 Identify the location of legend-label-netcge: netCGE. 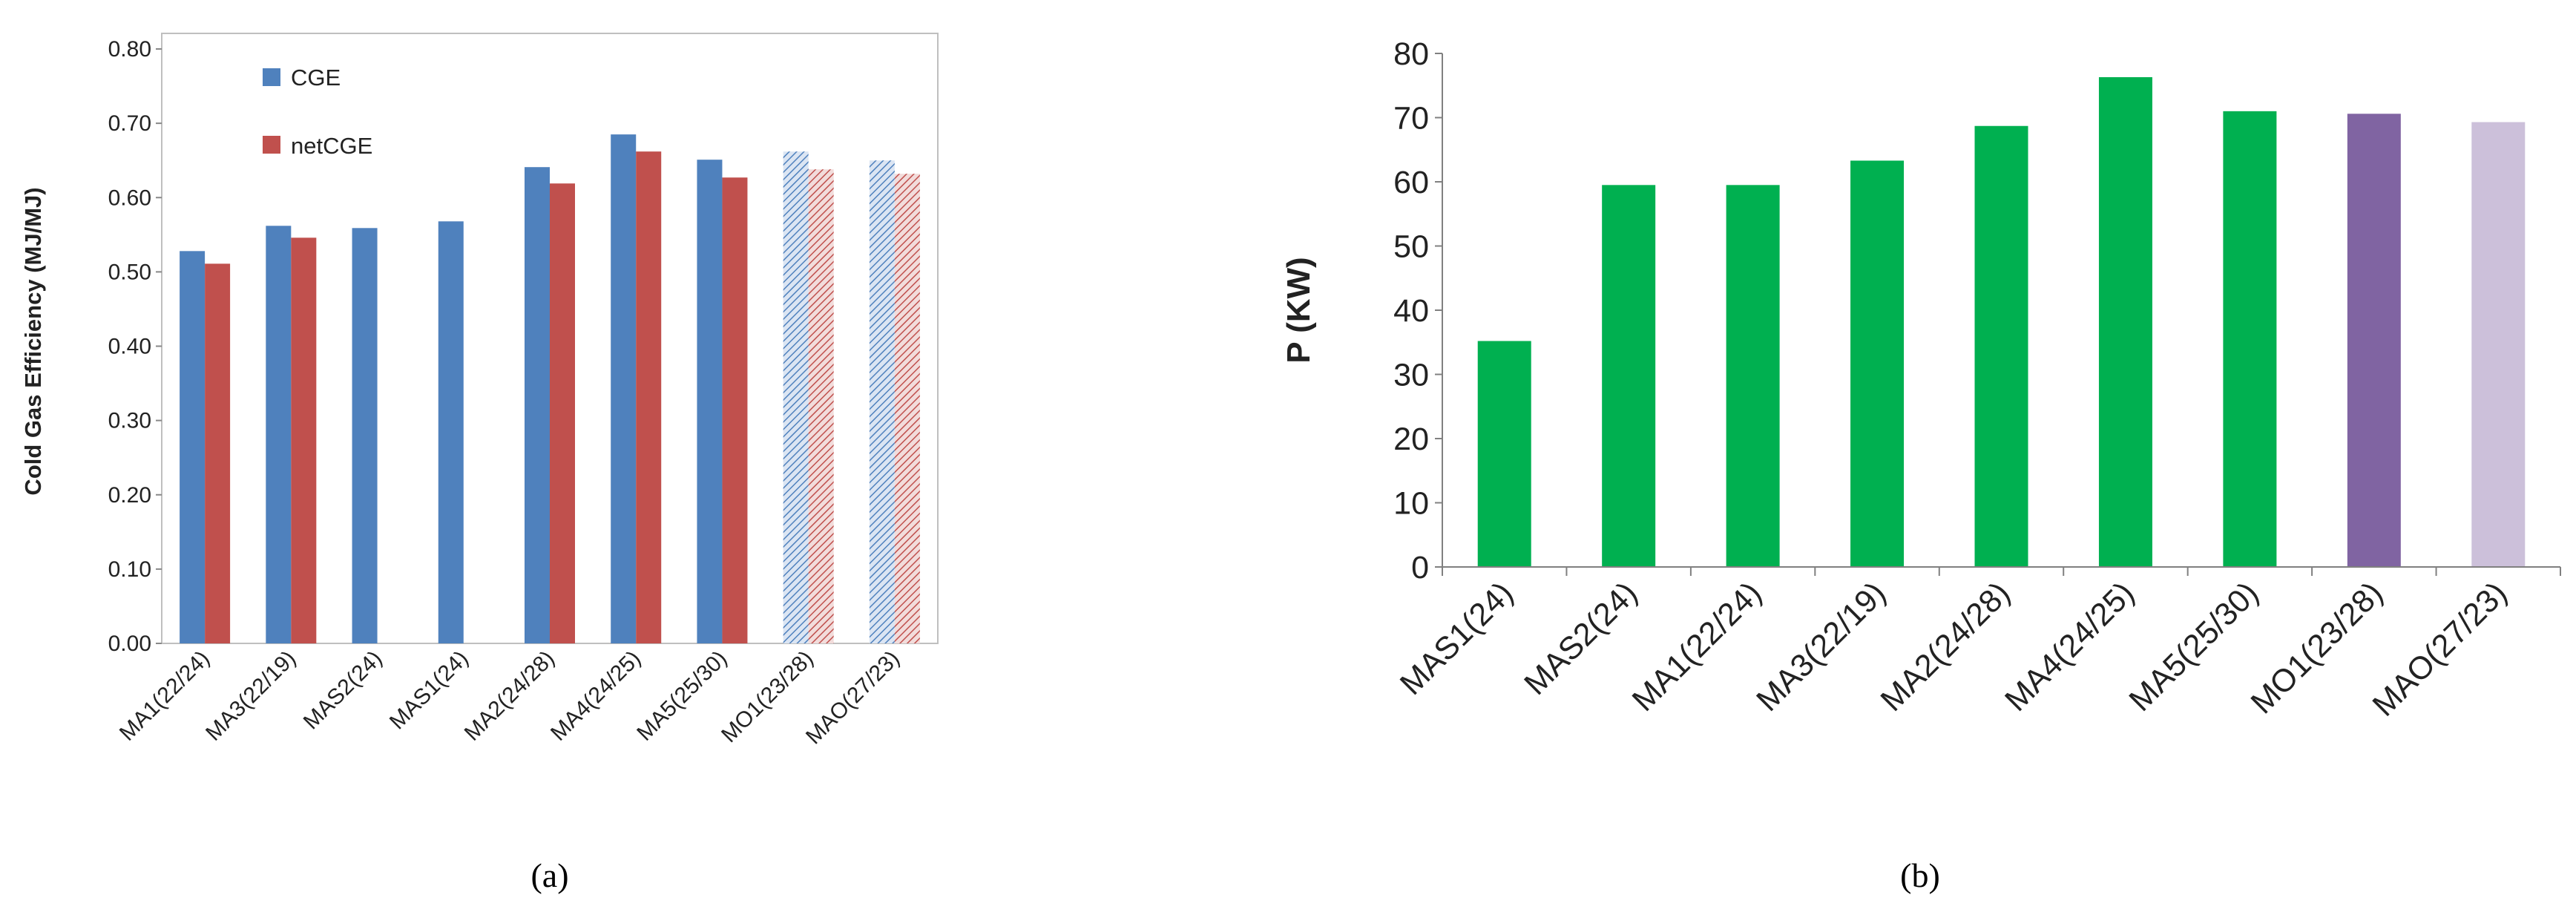
(331, 146).